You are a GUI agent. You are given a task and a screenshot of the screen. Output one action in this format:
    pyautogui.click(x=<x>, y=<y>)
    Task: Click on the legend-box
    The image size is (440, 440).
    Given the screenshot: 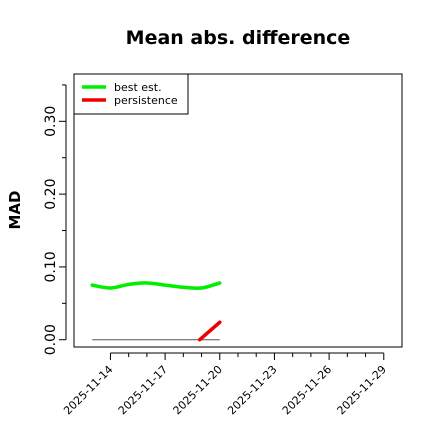 What is the action you would take?
    pyautogui.click(x=131, y=94)
    